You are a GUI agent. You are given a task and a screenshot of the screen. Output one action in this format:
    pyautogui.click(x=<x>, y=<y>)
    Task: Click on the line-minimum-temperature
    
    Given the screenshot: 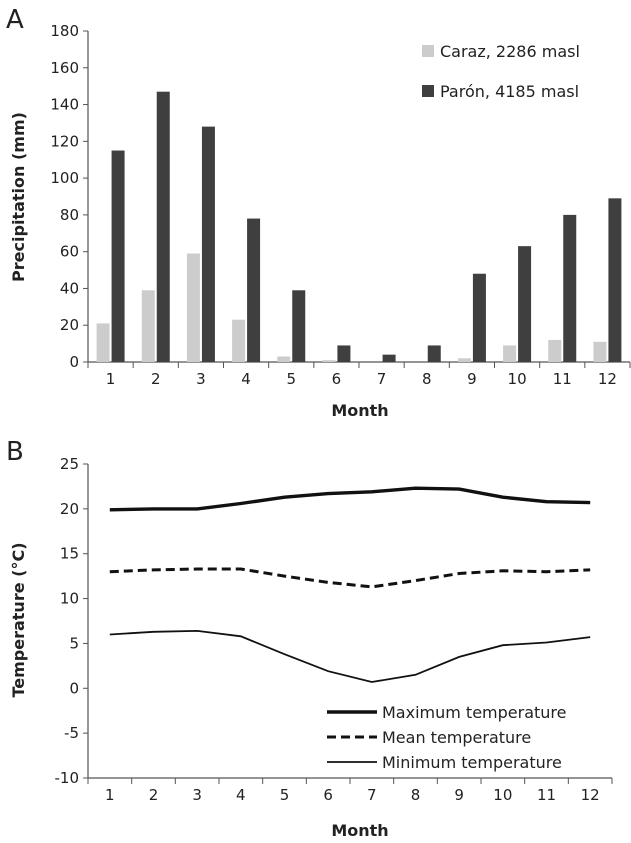 What is the action you would take?
    pyautogui.click(x=350, y=656)
    